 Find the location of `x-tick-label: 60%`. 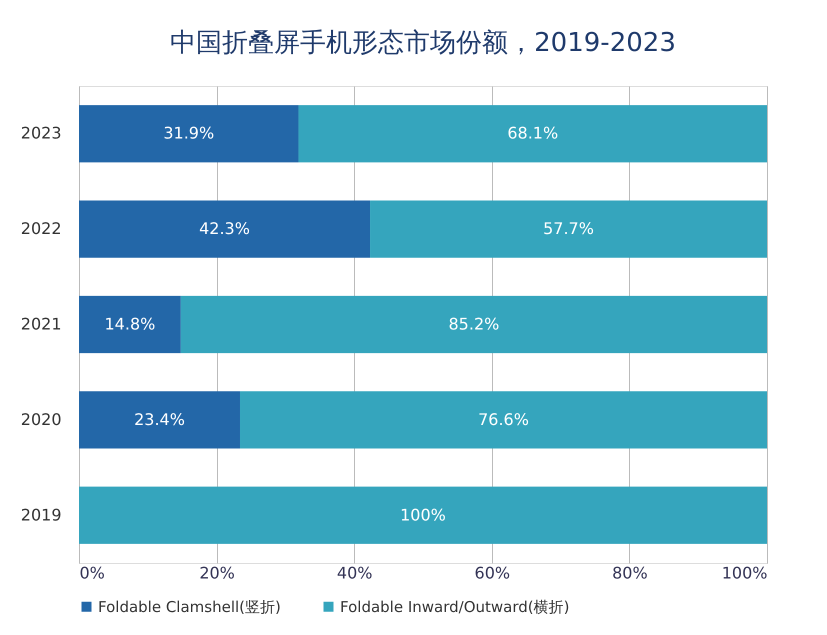

x-tick-label: 60% is located at coordinates (492, 573).